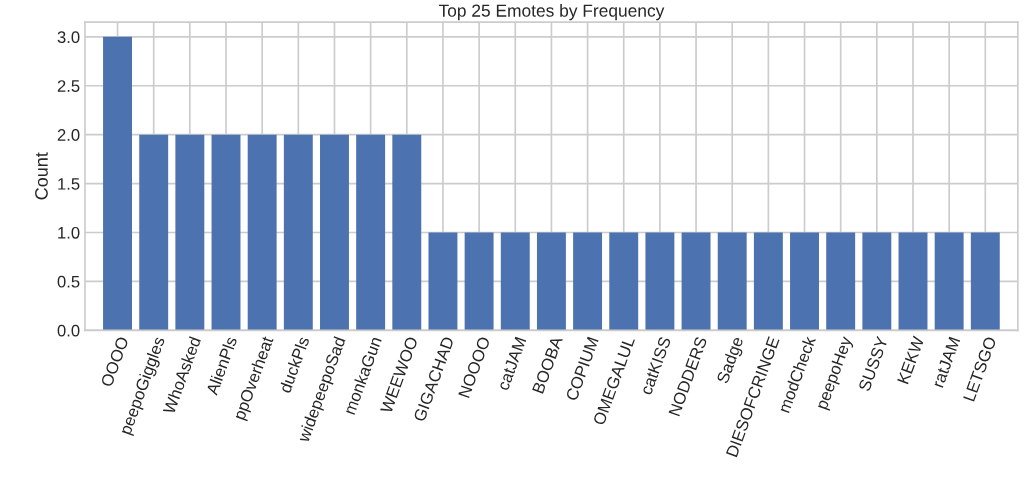 The height and width of the screenshot is (493, 1024). Describe the element at coordinates (655, 366) in the screenshot. I see `x-tick-label: catKISS` at that location.